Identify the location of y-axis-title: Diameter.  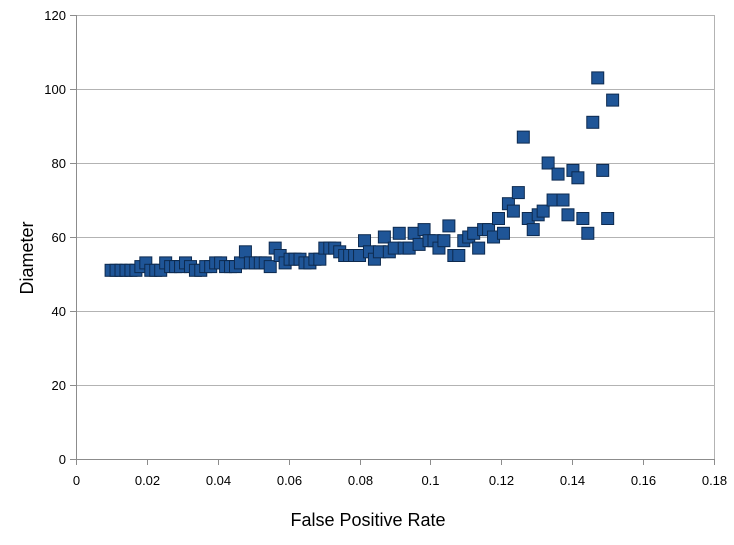
(27, 257).